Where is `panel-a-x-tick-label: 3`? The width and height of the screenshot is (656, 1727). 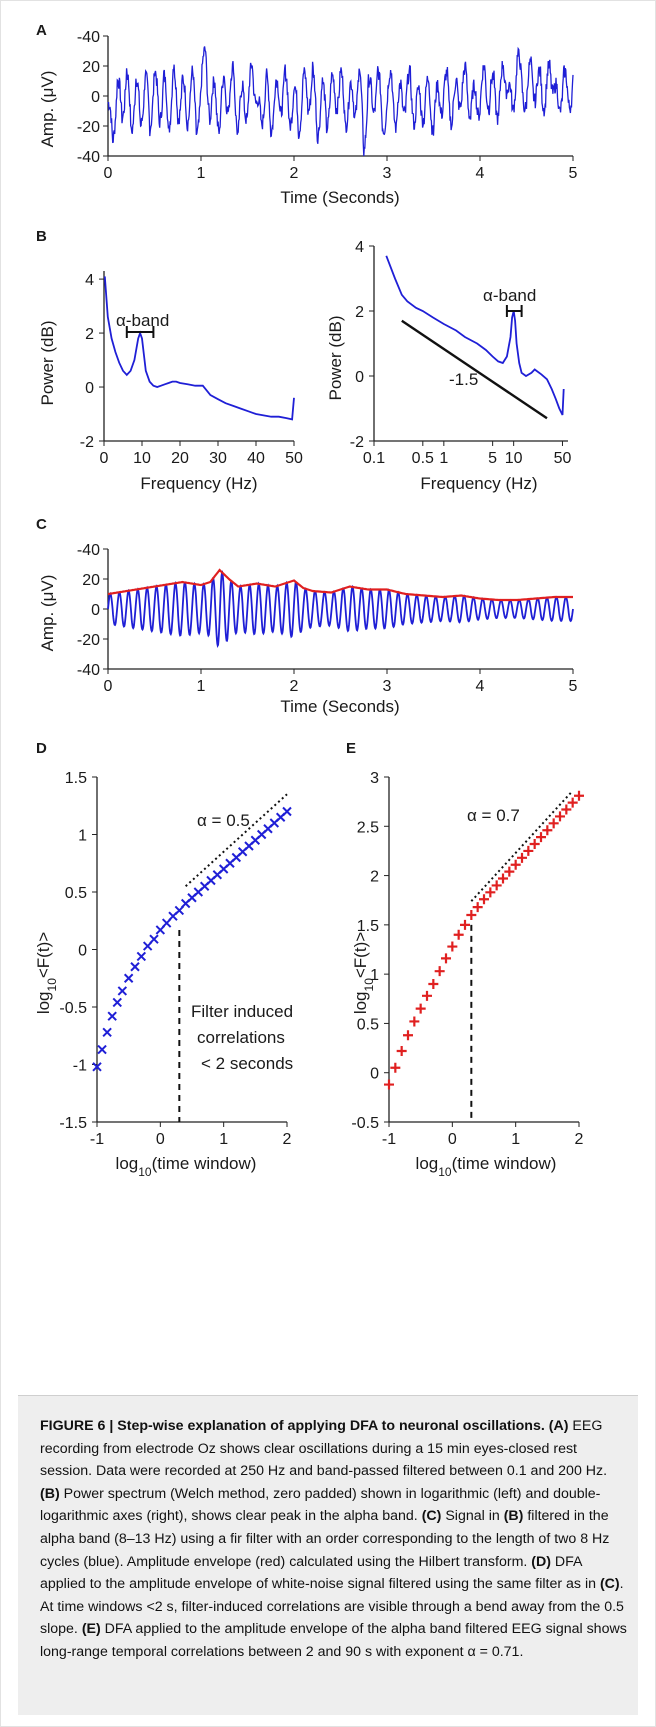 panel-a-x-tick-label: 3 is located at coordinates (387, 173).